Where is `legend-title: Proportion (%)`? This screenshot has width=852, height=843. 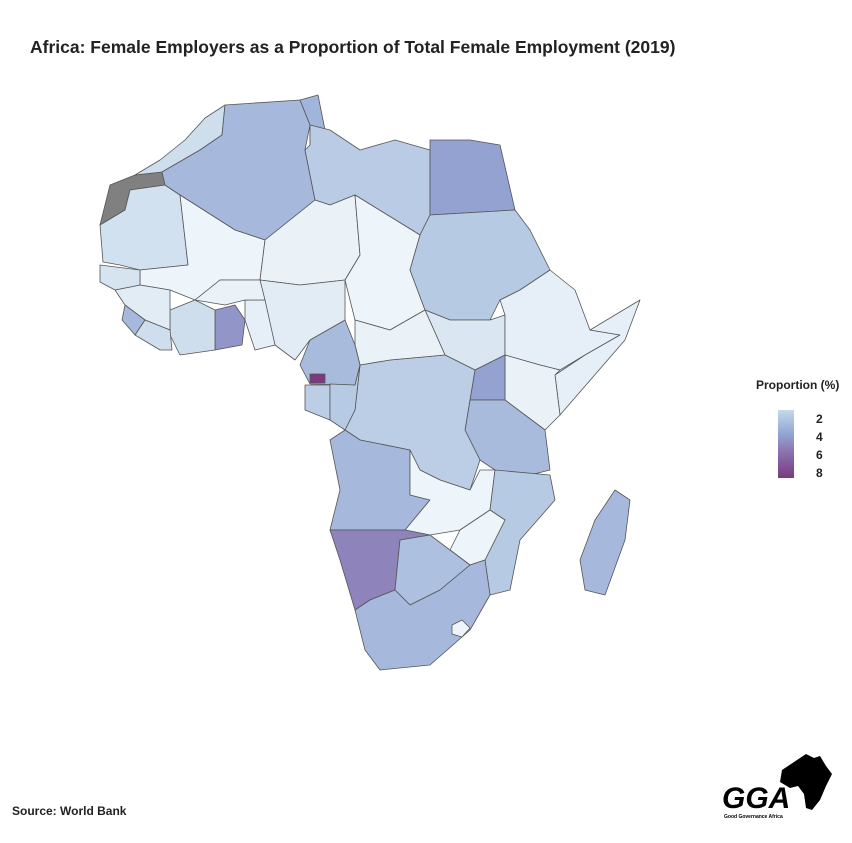
legend-title: Proportion (%) is located at coordinates (798, 385).